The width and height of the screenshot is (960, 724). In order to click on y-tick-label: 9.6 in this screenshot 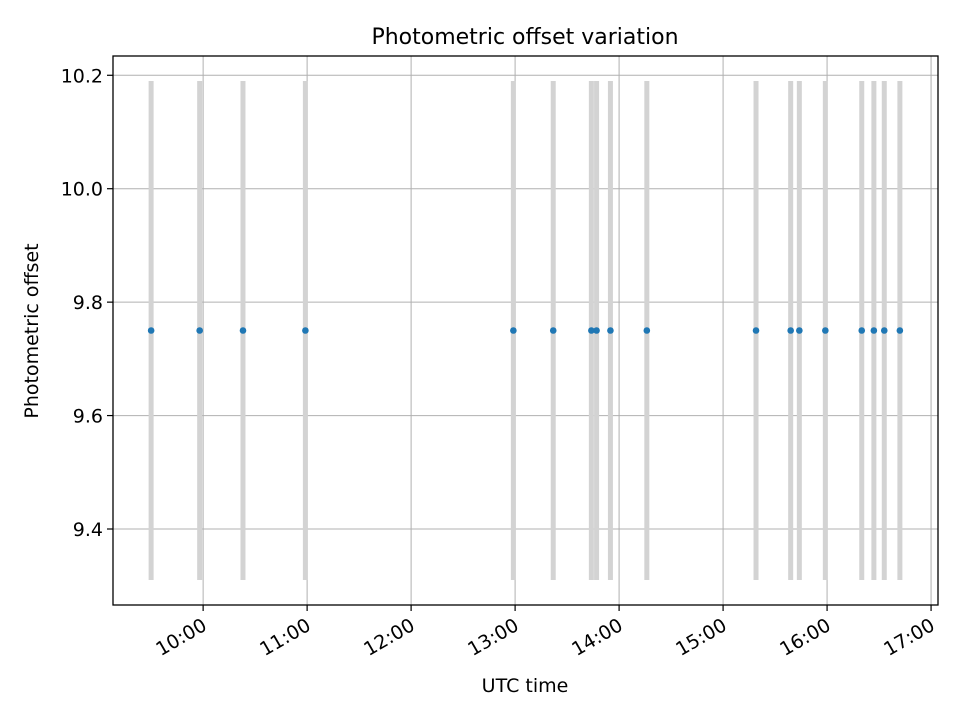, I will do `click(88, 417)`.